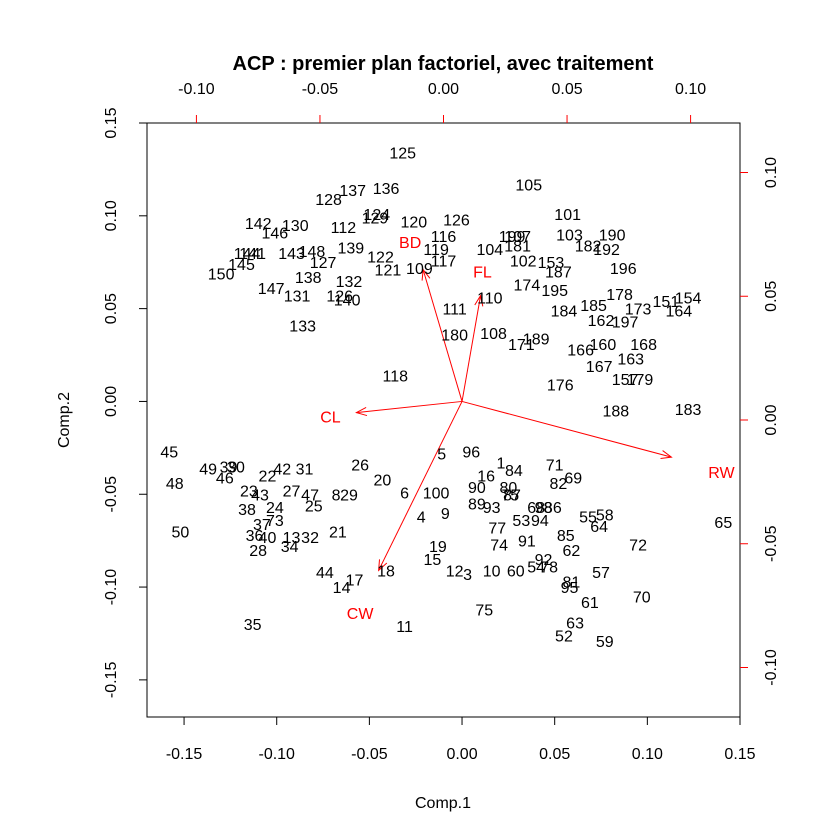 Image resolution: width=840 pixels, height=840 pixels. What do you see at coordinates (336, 495) in the screenshot?
I see `observation-label: 8` at bounding box center [336, 495].